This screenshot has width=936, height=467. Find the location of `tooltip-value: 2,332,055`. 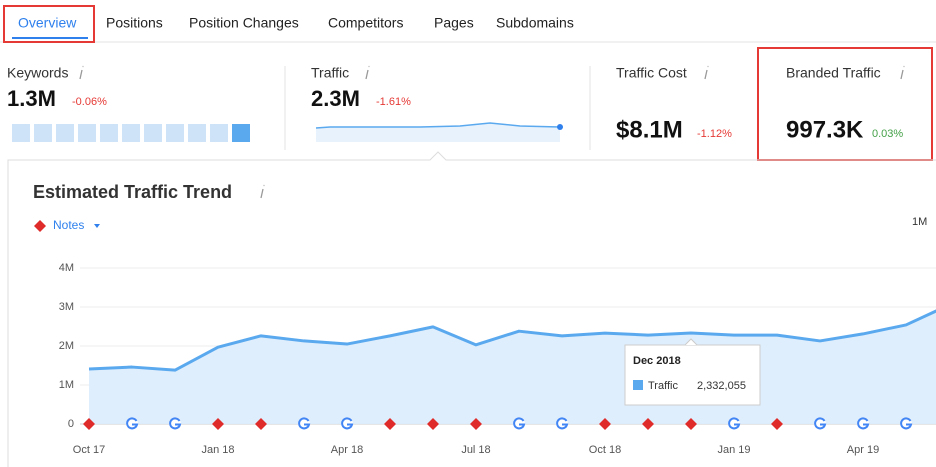

tooltip-value: 2,332,055 is located at coordinates (721, 386).